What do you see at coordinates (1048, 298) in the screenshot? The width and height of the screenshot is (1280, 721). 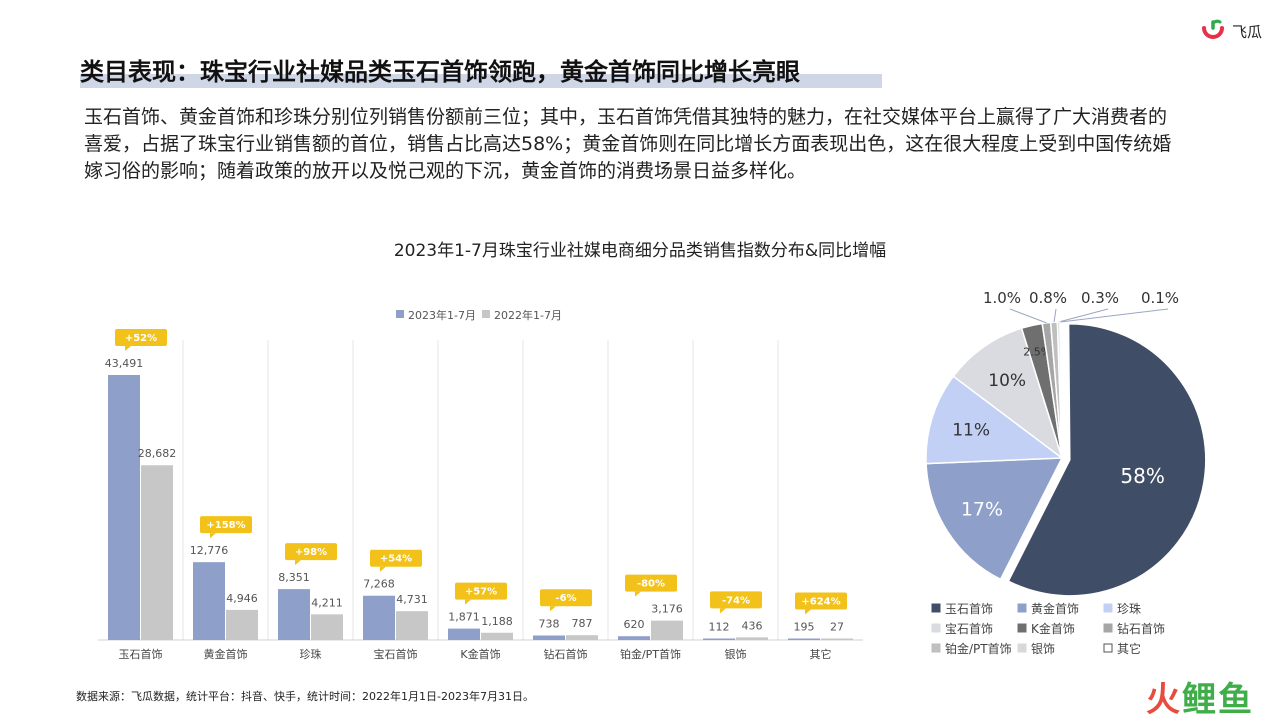 I see `pie-label: 0.8%` at bounding box center [1048, 298].